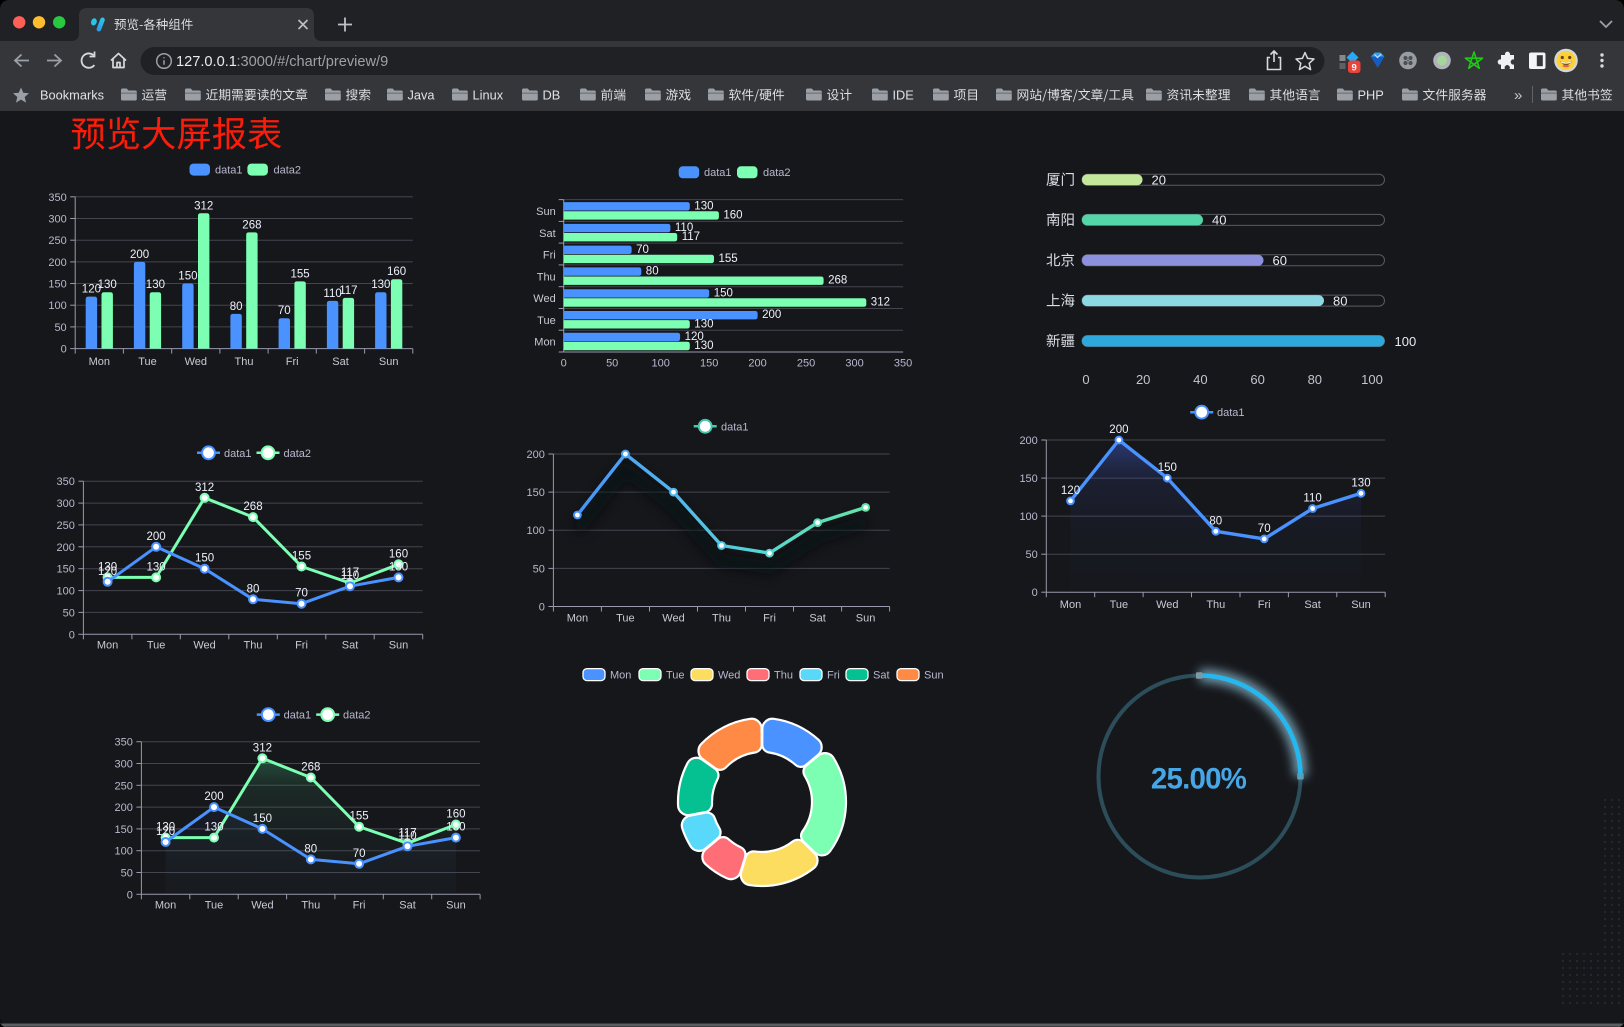 Image resolution: width=1624 pixels, height=1027 pixels. Describe the element at coordinates (206, 62) in the screenshot. I see `svg-text: 127.0.0.1` at that location.